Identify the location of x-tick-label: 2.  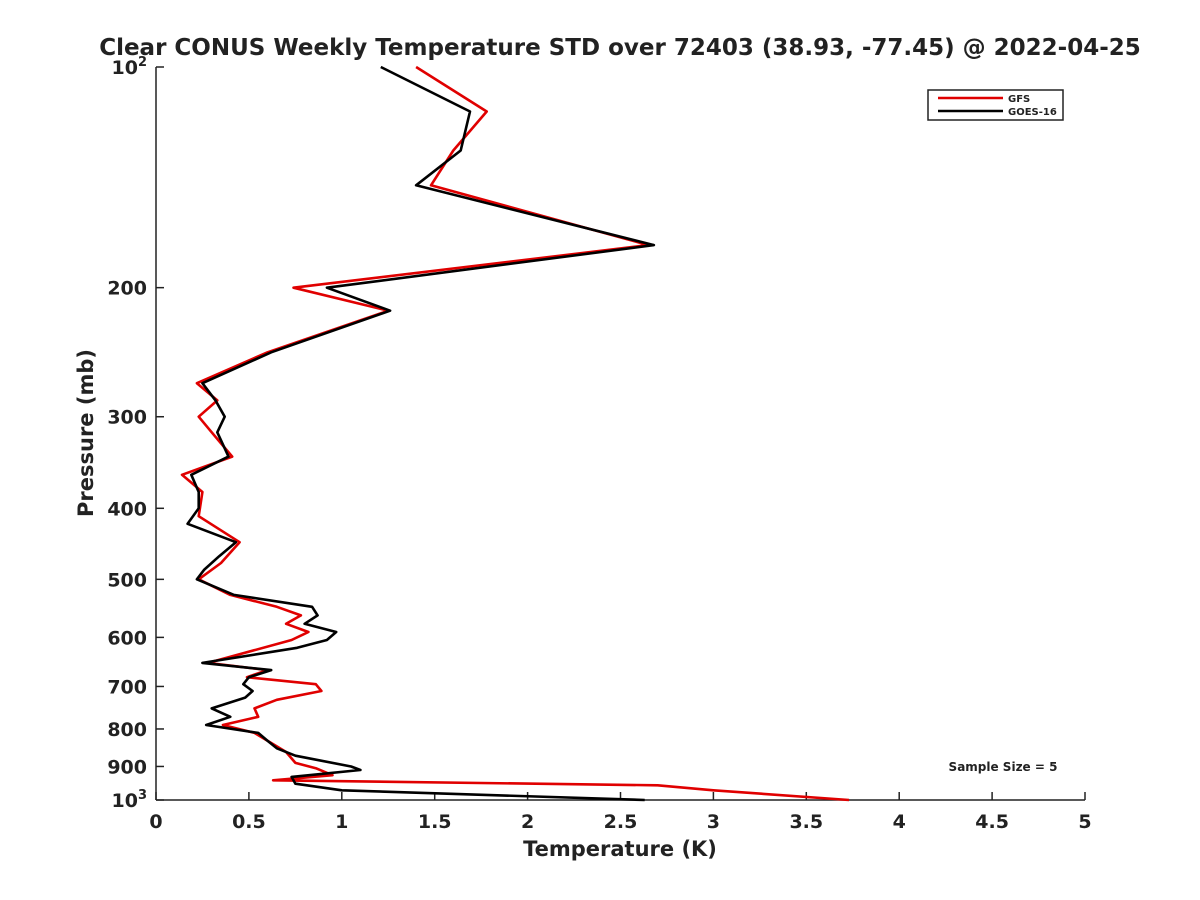
(527, 822).